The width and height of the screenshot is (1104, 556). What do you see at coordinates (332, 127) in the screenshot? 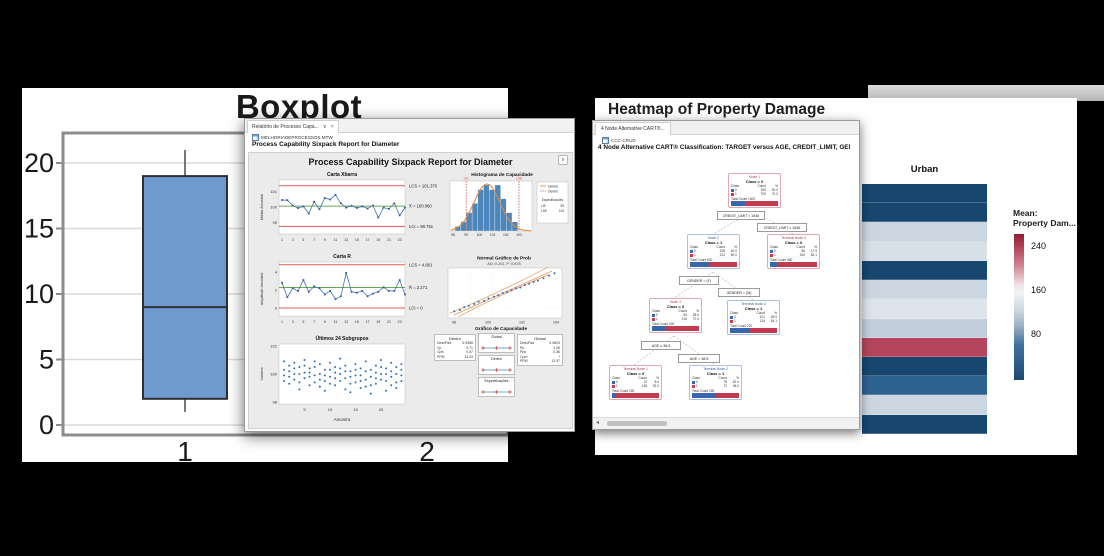
I see `close-icon: ×` at bounding box center [332, 127].